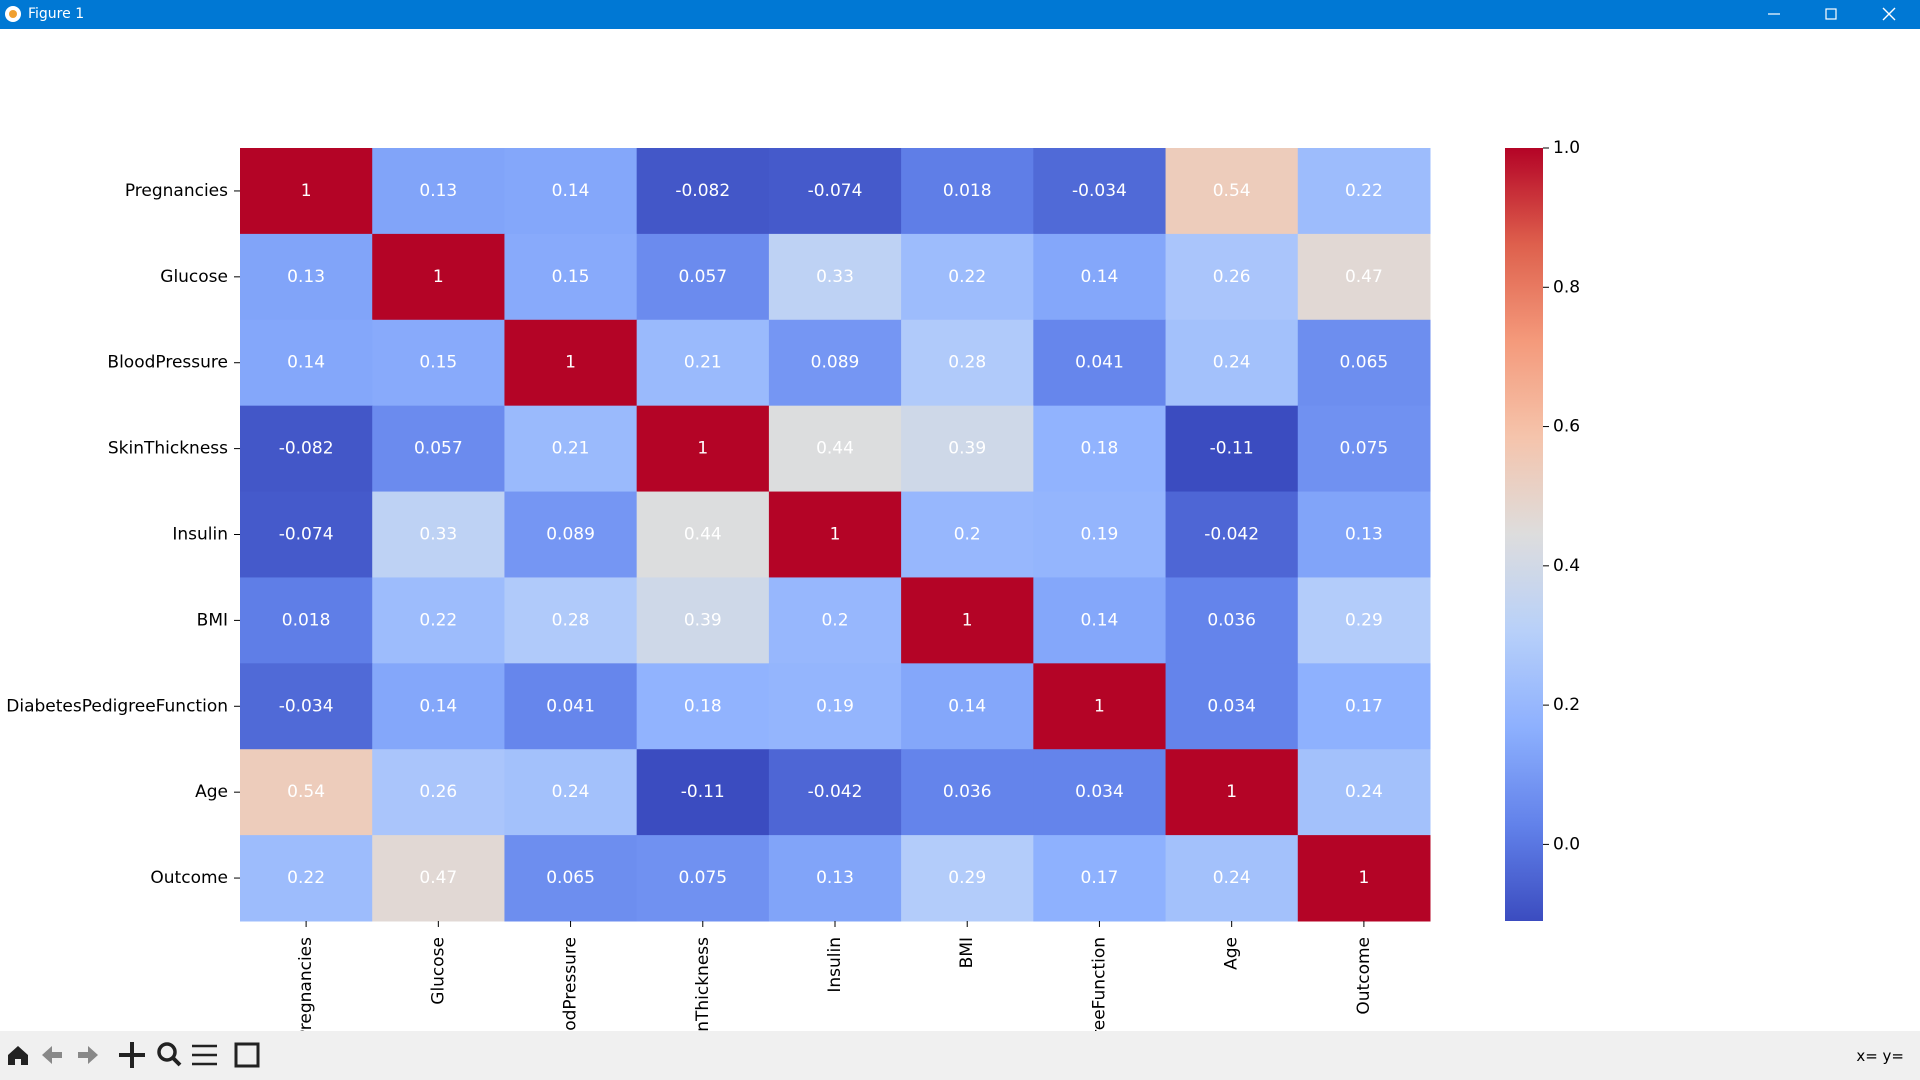 The height and width of the screenshot is (1080, 1920). I want to click on toolbar-icons, so click(150, 1055).